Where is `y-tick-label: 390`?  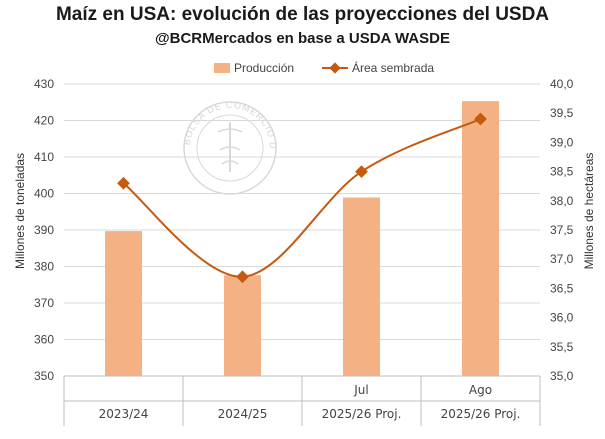 y-tick-label: 390 is located at coordinates (44, 230).